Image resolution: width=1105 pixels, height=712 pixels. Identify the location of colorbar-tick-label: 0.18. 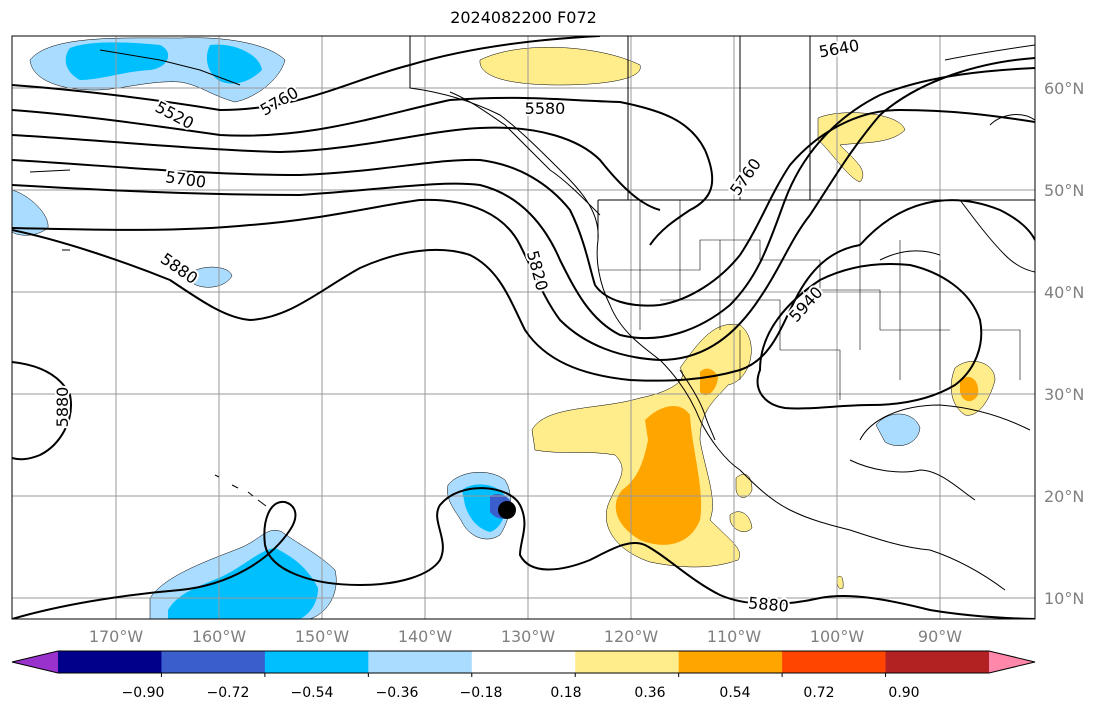
(565, 693).